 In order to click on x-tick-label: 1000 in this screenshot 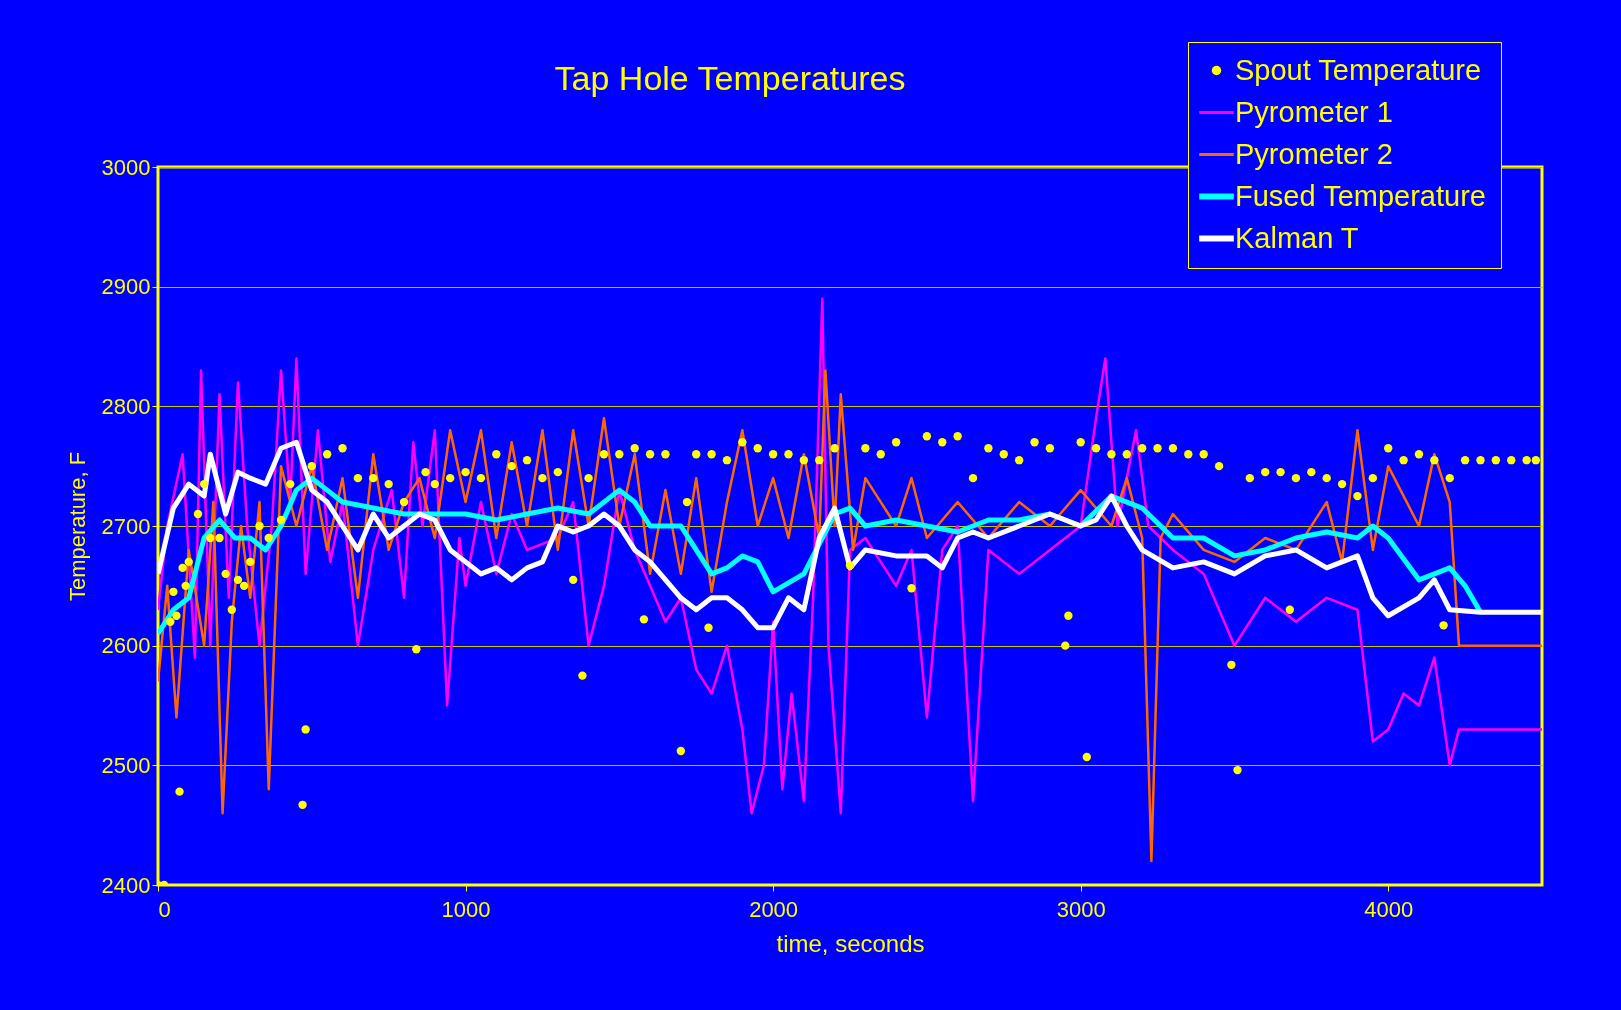, I will do `click(466, 909)`.